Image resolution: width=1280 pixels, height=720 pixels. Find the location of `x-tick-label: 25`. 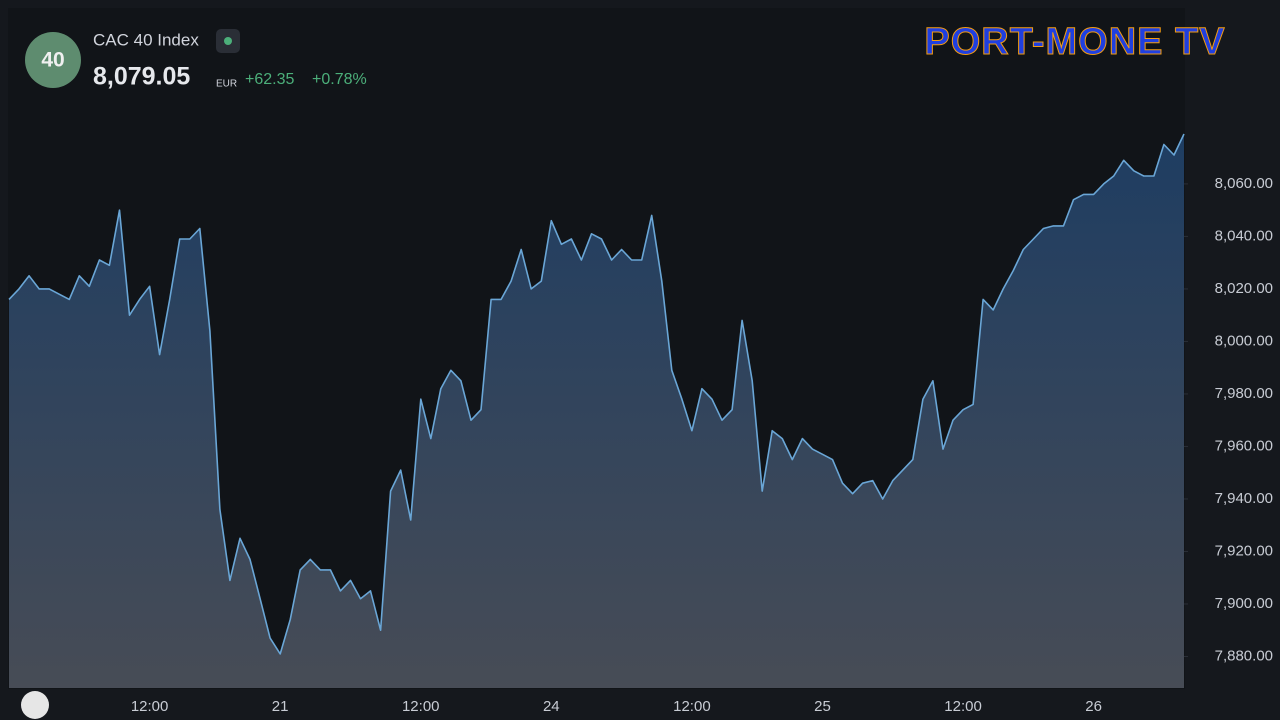

x-tick-label: 25 is located at coordinates (822, 706).